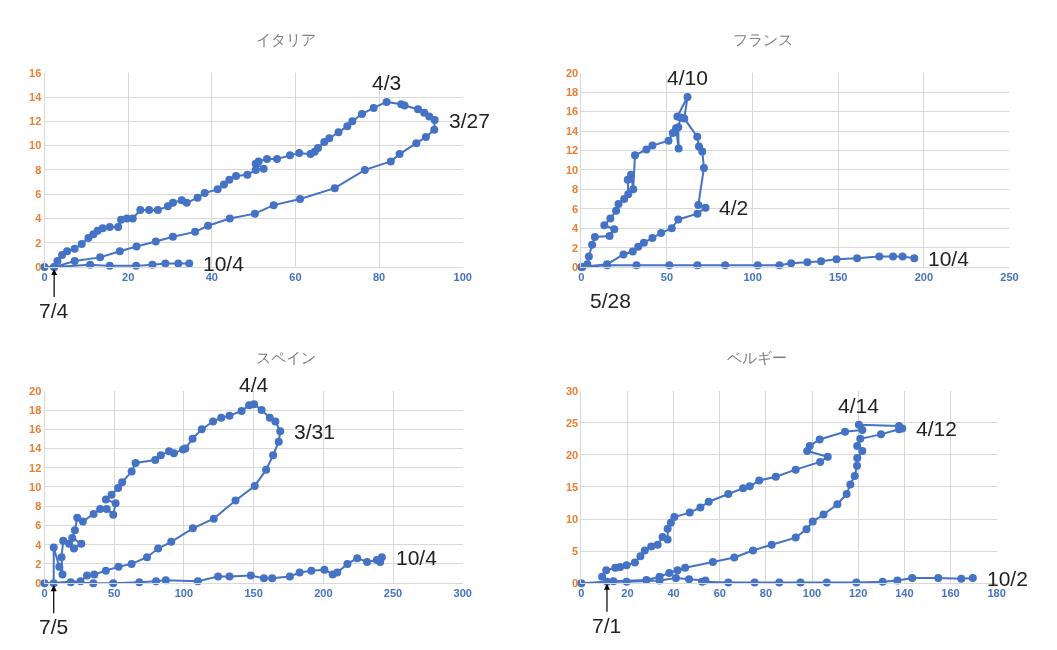 Image resolution: width=1057 pixels, height=650 pixels. What do you see at coordinates (286, 357) in the screenshot?
I see `chart-title: スペイン` at bounding box center [286, 357].